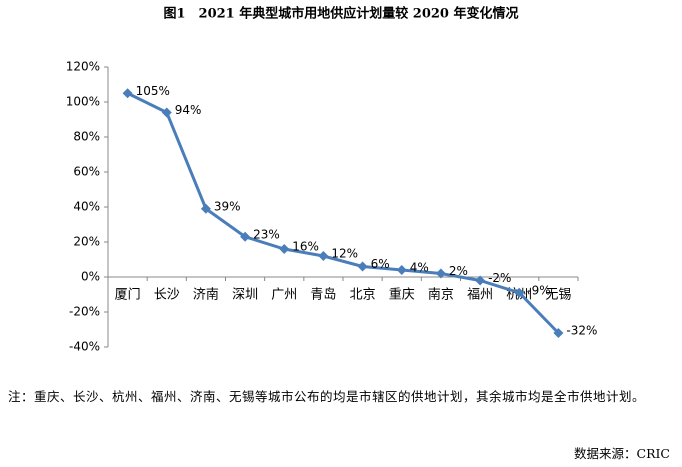  I want to click on data-label: 6%, so click(380, 264).